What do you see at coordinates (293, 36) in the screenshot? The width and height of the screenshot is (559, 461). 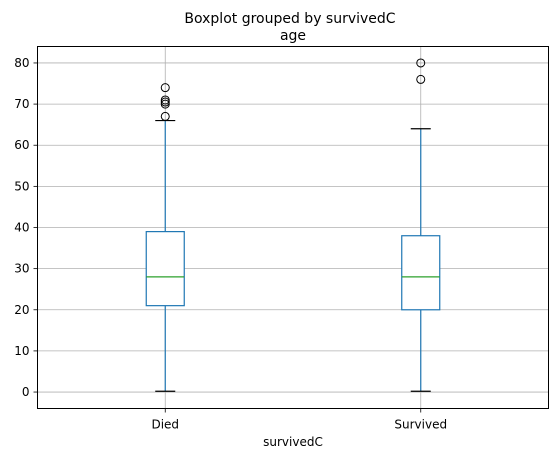 I see `chart-title: age` at bounding box center [293, 36].